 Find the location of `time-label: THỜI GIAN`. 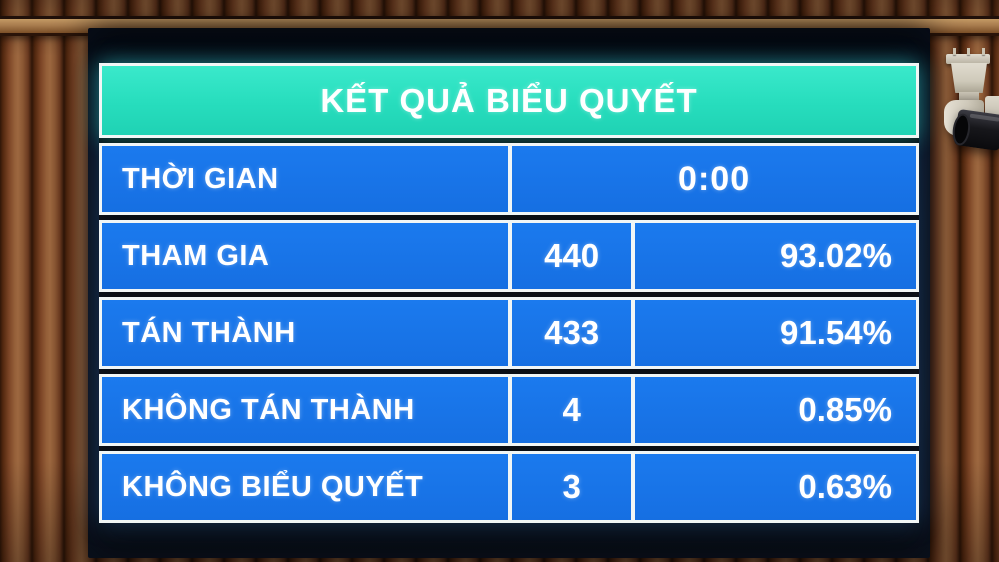

time-label: THỜI GIAN is located at coordinates (200, 178).